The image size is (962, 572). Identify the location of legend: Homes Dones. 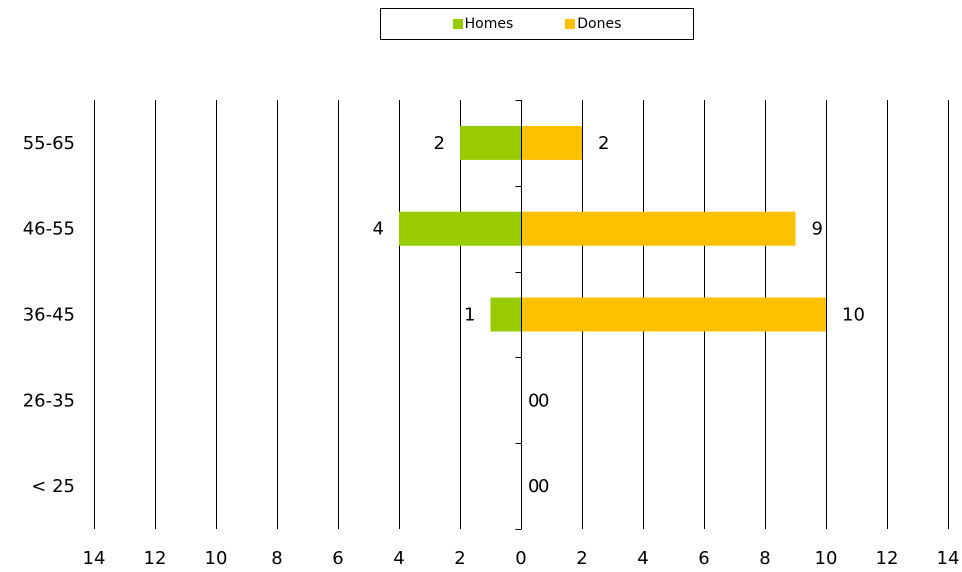
(537, 24).